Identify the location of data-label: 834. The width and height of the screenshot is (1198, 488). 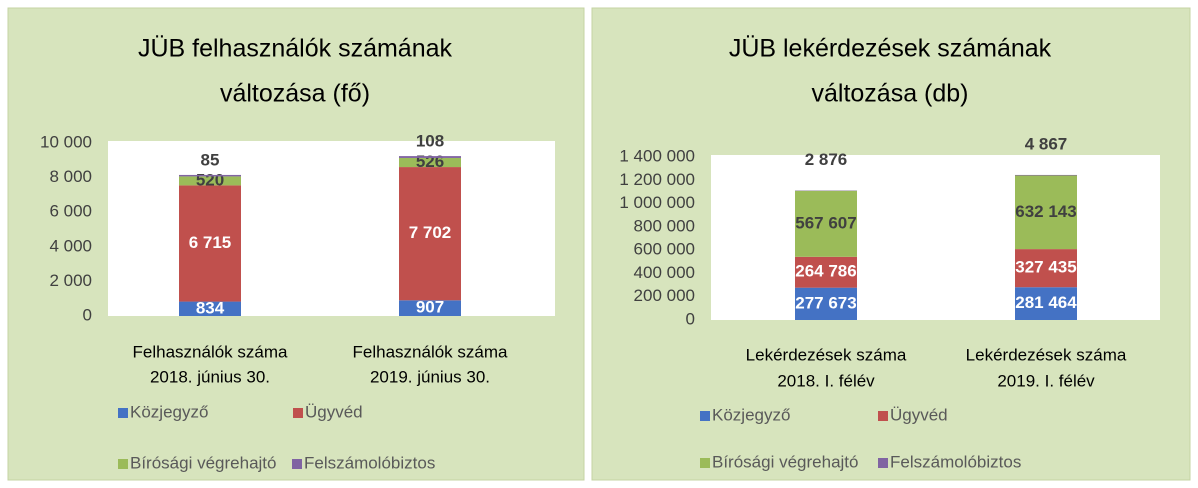
(210, 307).